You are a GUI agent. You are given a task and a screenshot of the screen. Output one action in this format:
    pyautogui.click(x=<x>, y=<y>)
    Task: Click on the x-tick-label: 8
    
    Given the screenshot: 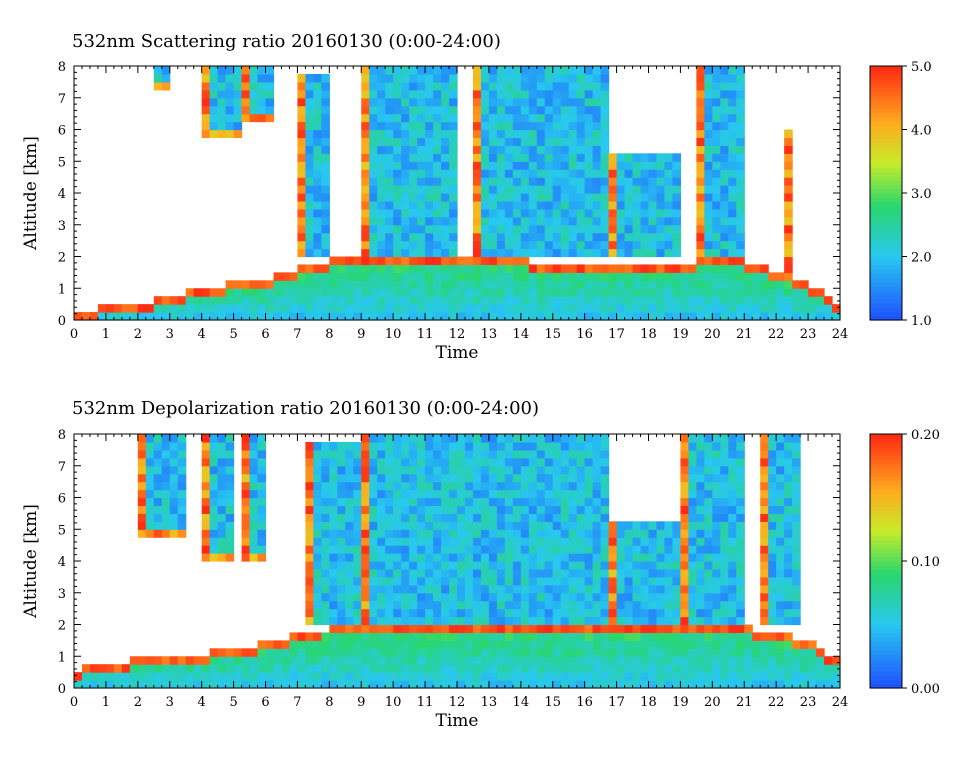 What is the action you would take?
    pyautogui.click(x=329, y=702)
    